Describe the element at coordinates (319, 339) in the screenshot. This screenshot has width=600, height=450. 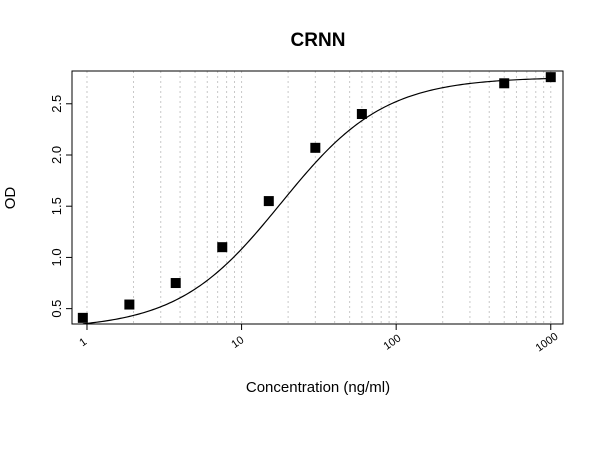
I see `x-axis: 1 10 100 1000` at that location.